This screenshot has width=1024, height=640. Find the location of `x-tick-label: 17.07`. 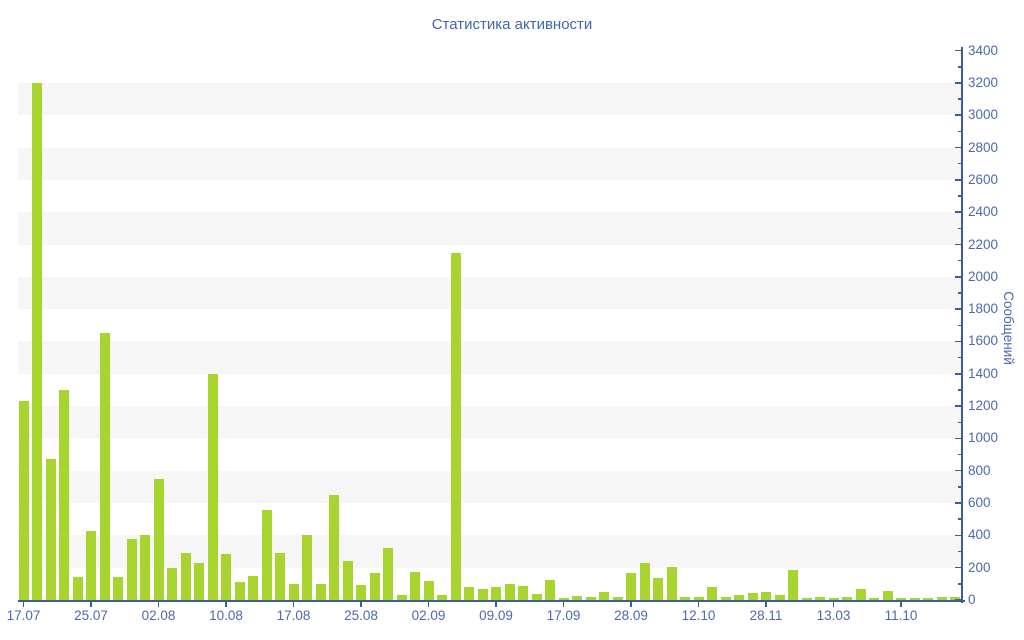

x-tick-label: 17.07 is located at coordinates (23, 615).